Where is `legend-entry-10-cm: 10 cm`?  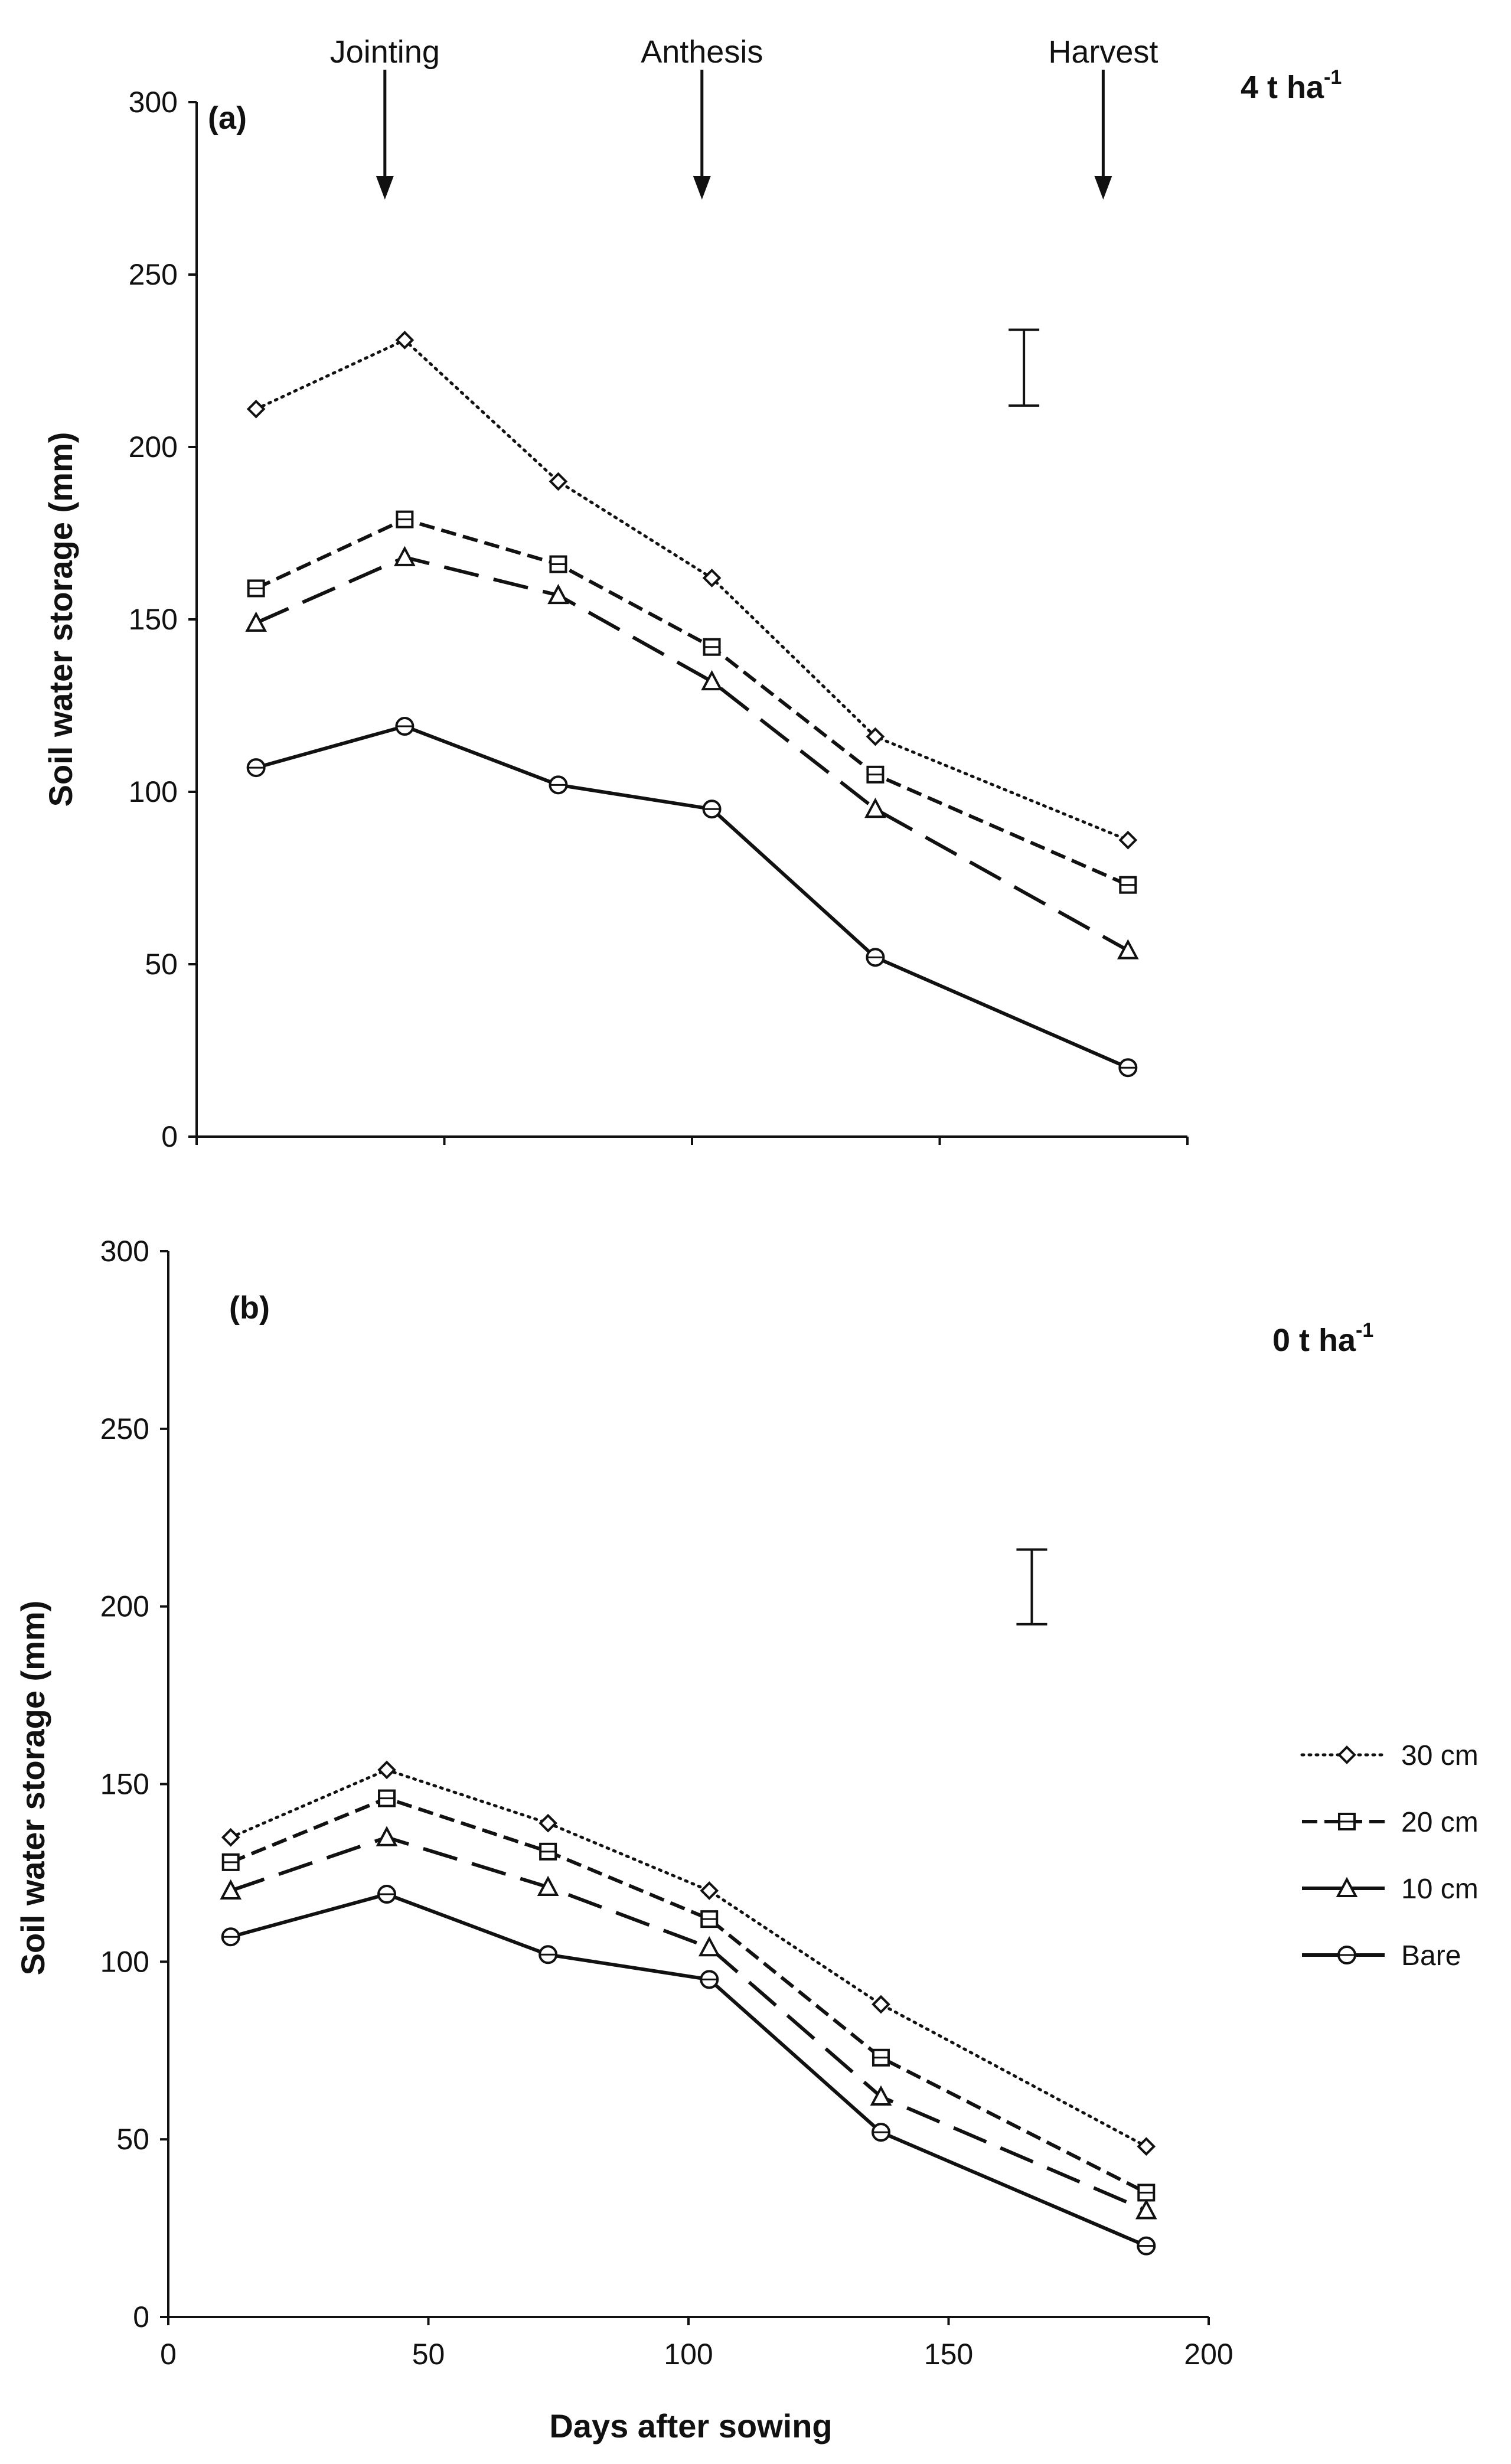
legend-entry-10-cm: 10 cm is located at coordinates (1391, 1890).